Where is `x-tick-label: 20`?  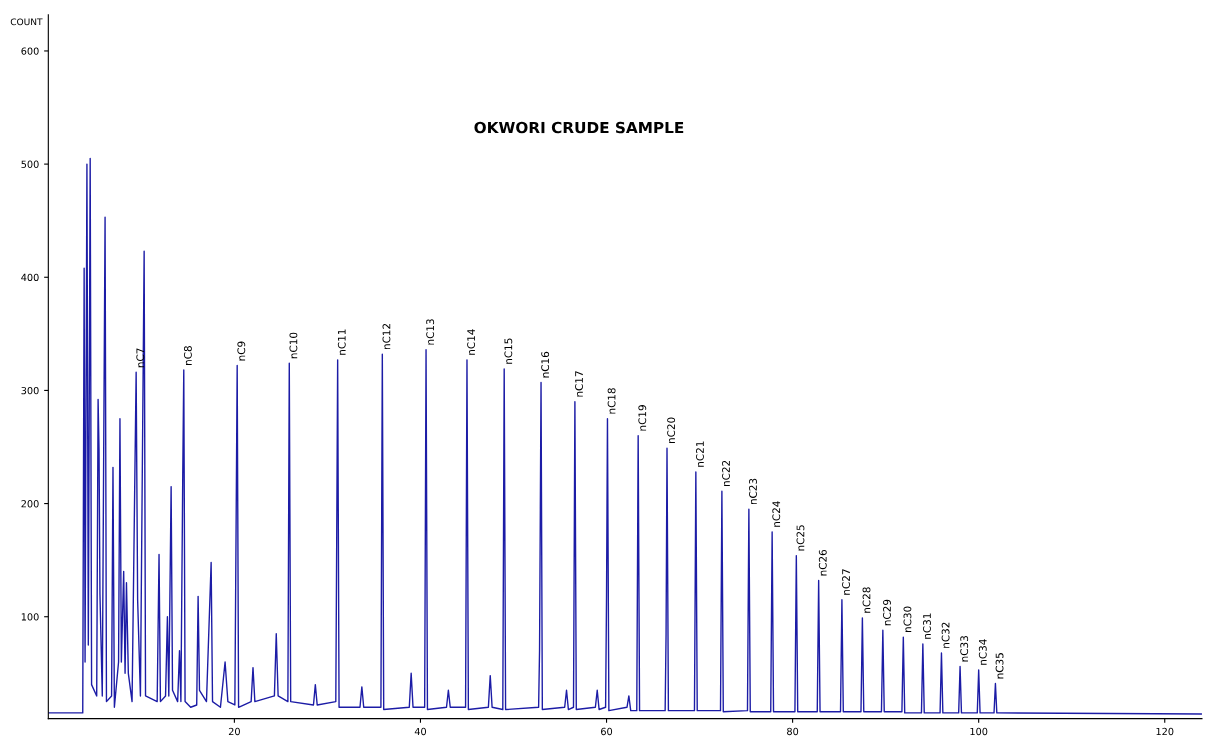 x-tick-label: 20 is located at coordinates (234, 731).